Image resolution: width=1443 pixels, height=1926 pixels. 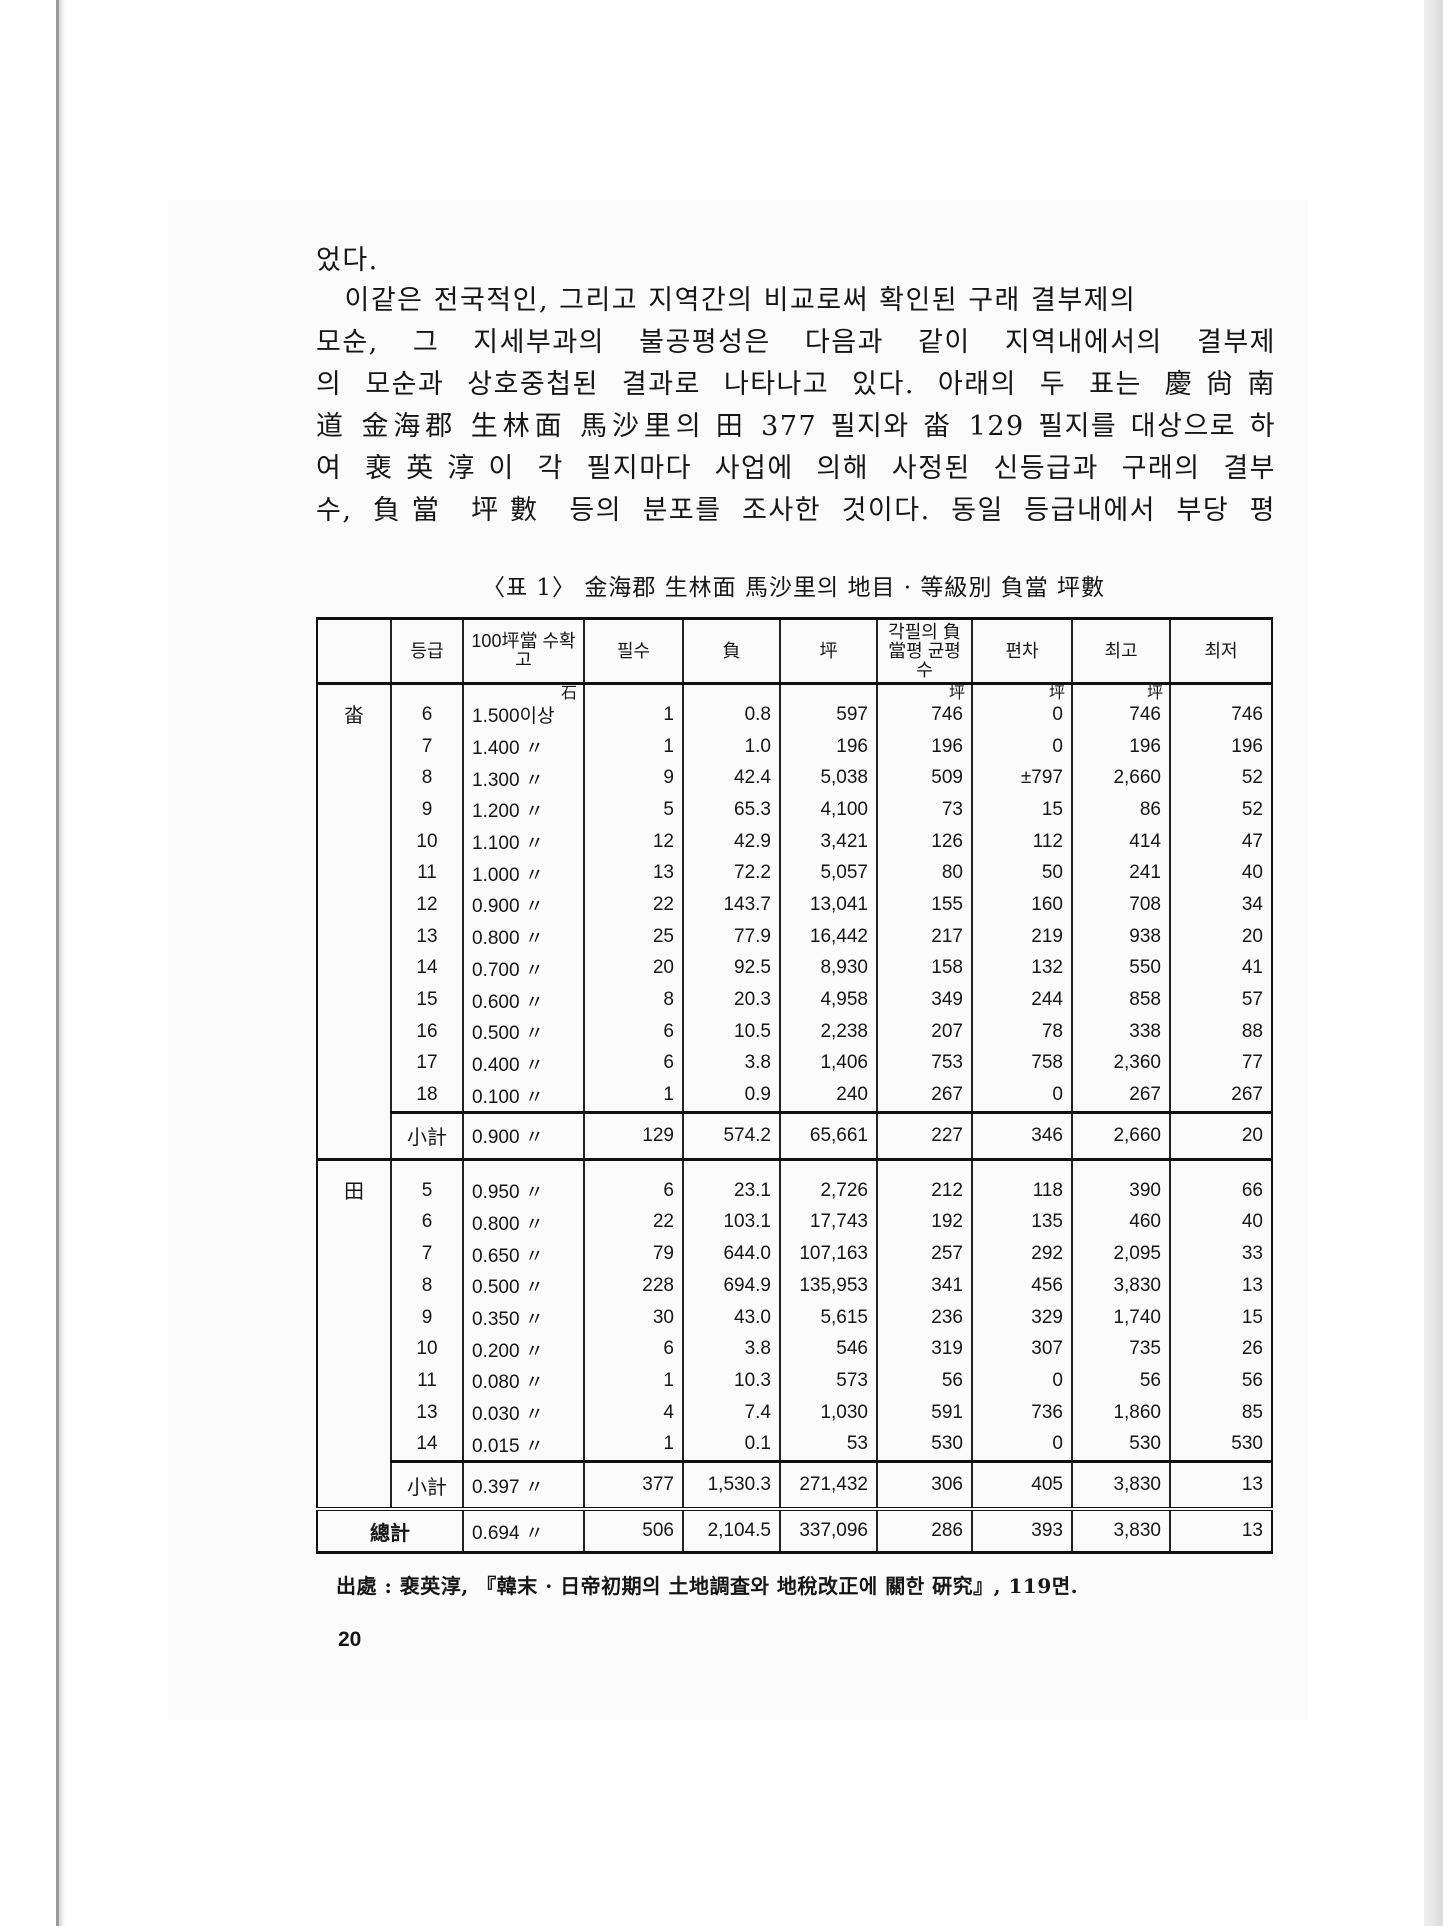 What do you see at coordinates (1021, 810) in the screenshot?
I see `table-cell: 15` at bounding box center [1021, 810].